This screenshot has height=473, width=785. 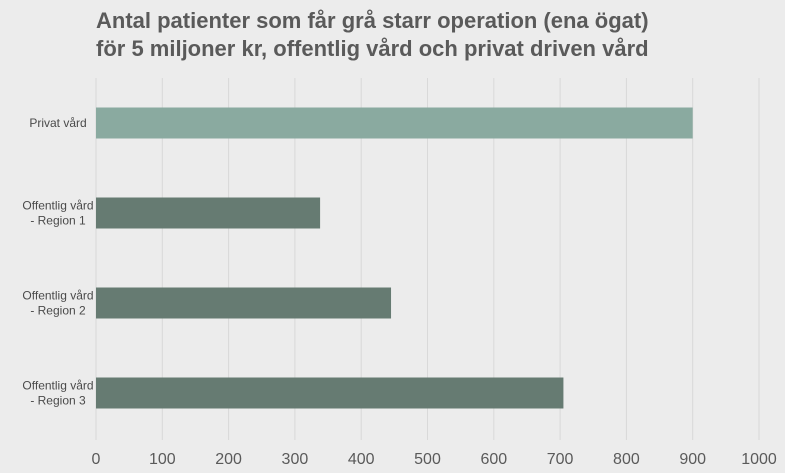 I want to click on x-tick-label-200: 200, so click(x=228, y=459).